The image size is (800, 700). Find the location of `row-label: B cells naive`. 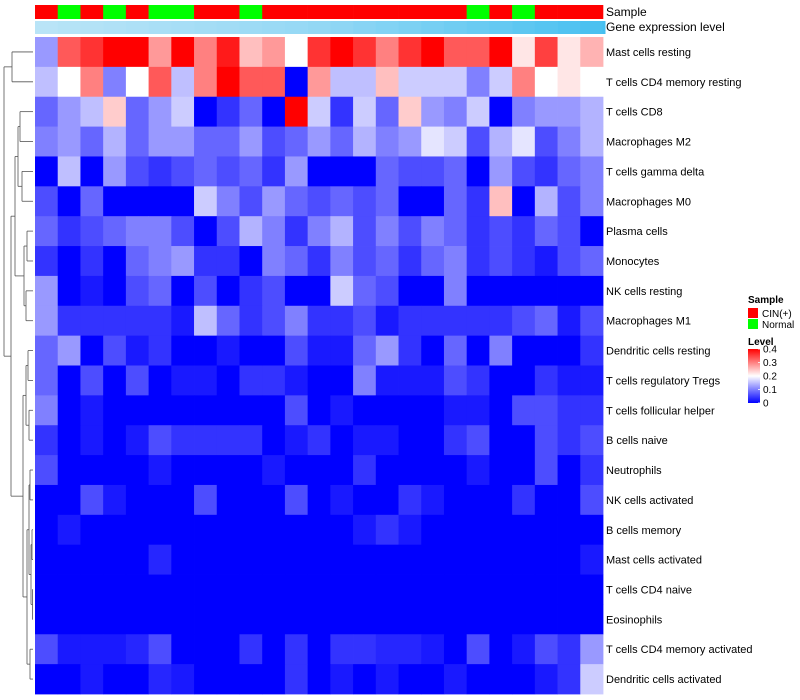

row-label: B cells naive is located at coordinates (637, 441).